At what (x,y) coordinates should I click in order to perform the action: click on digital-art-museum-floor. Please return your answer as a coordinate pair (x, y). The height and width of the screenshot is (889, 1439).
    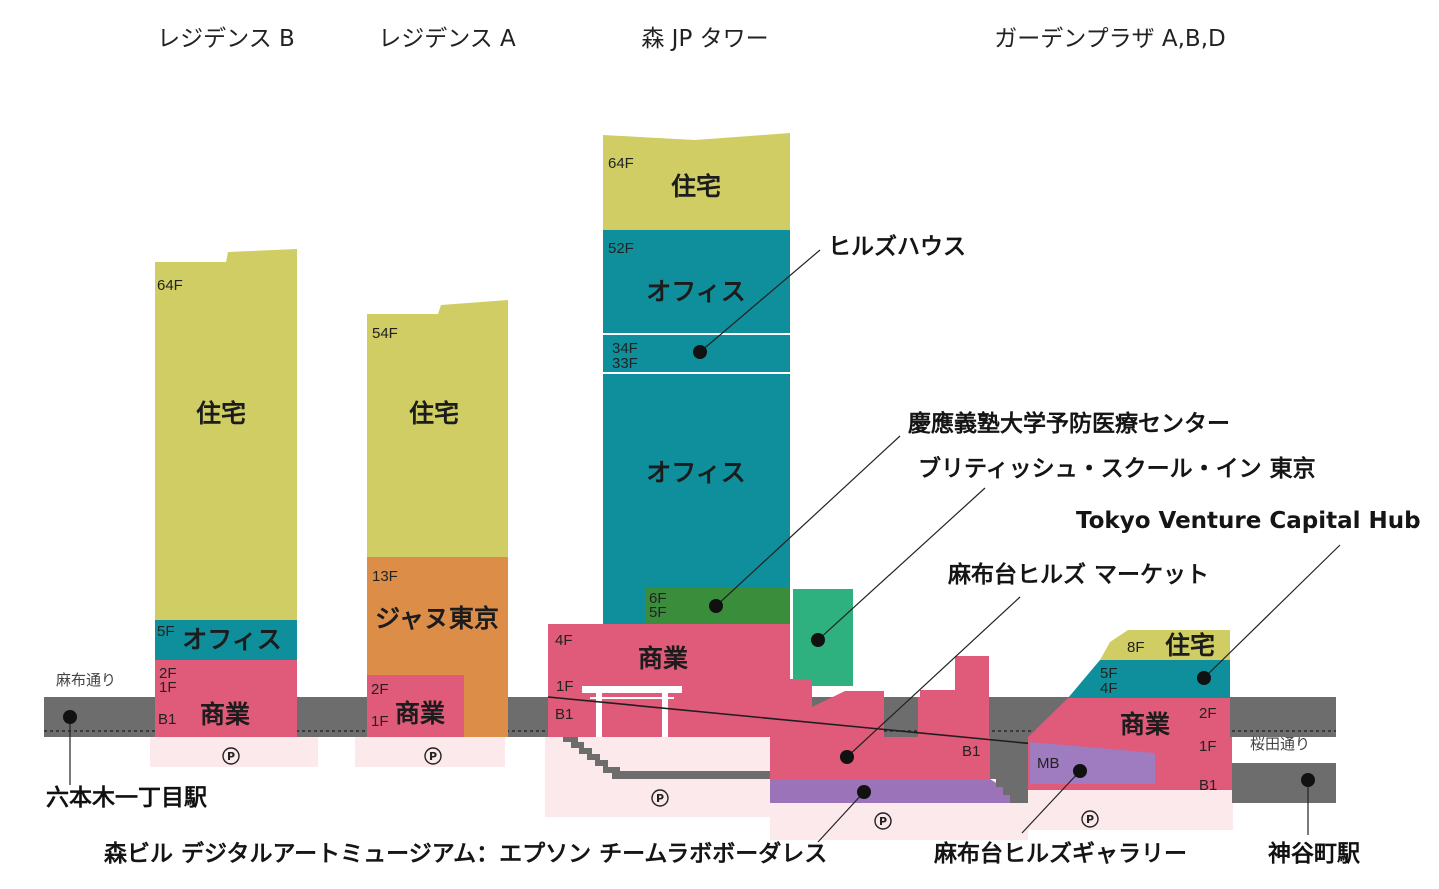
    Looking at the image, I should click on (899, 791).